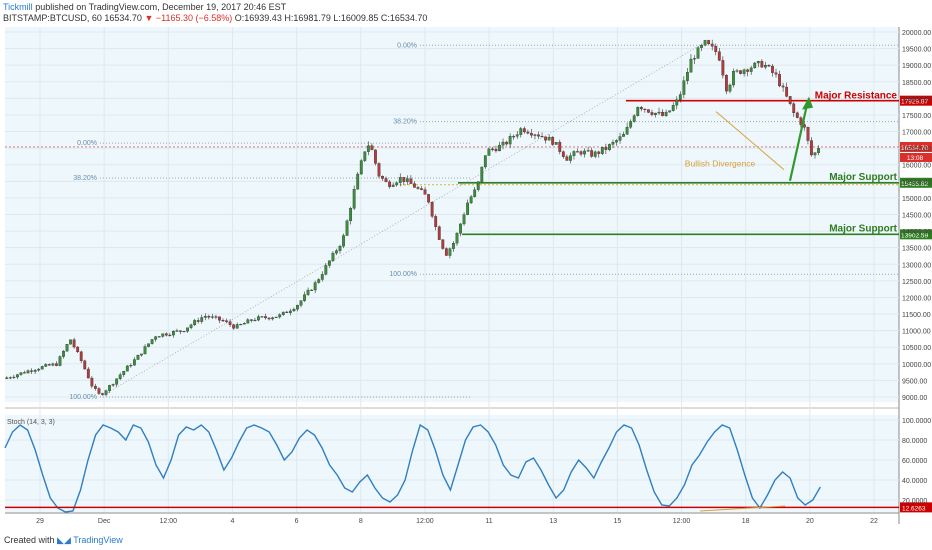 The image size is (932, 550). Describe the element at coordinates (29, 540) in the screenshot. I see `created-with-label: Created with` at that location.